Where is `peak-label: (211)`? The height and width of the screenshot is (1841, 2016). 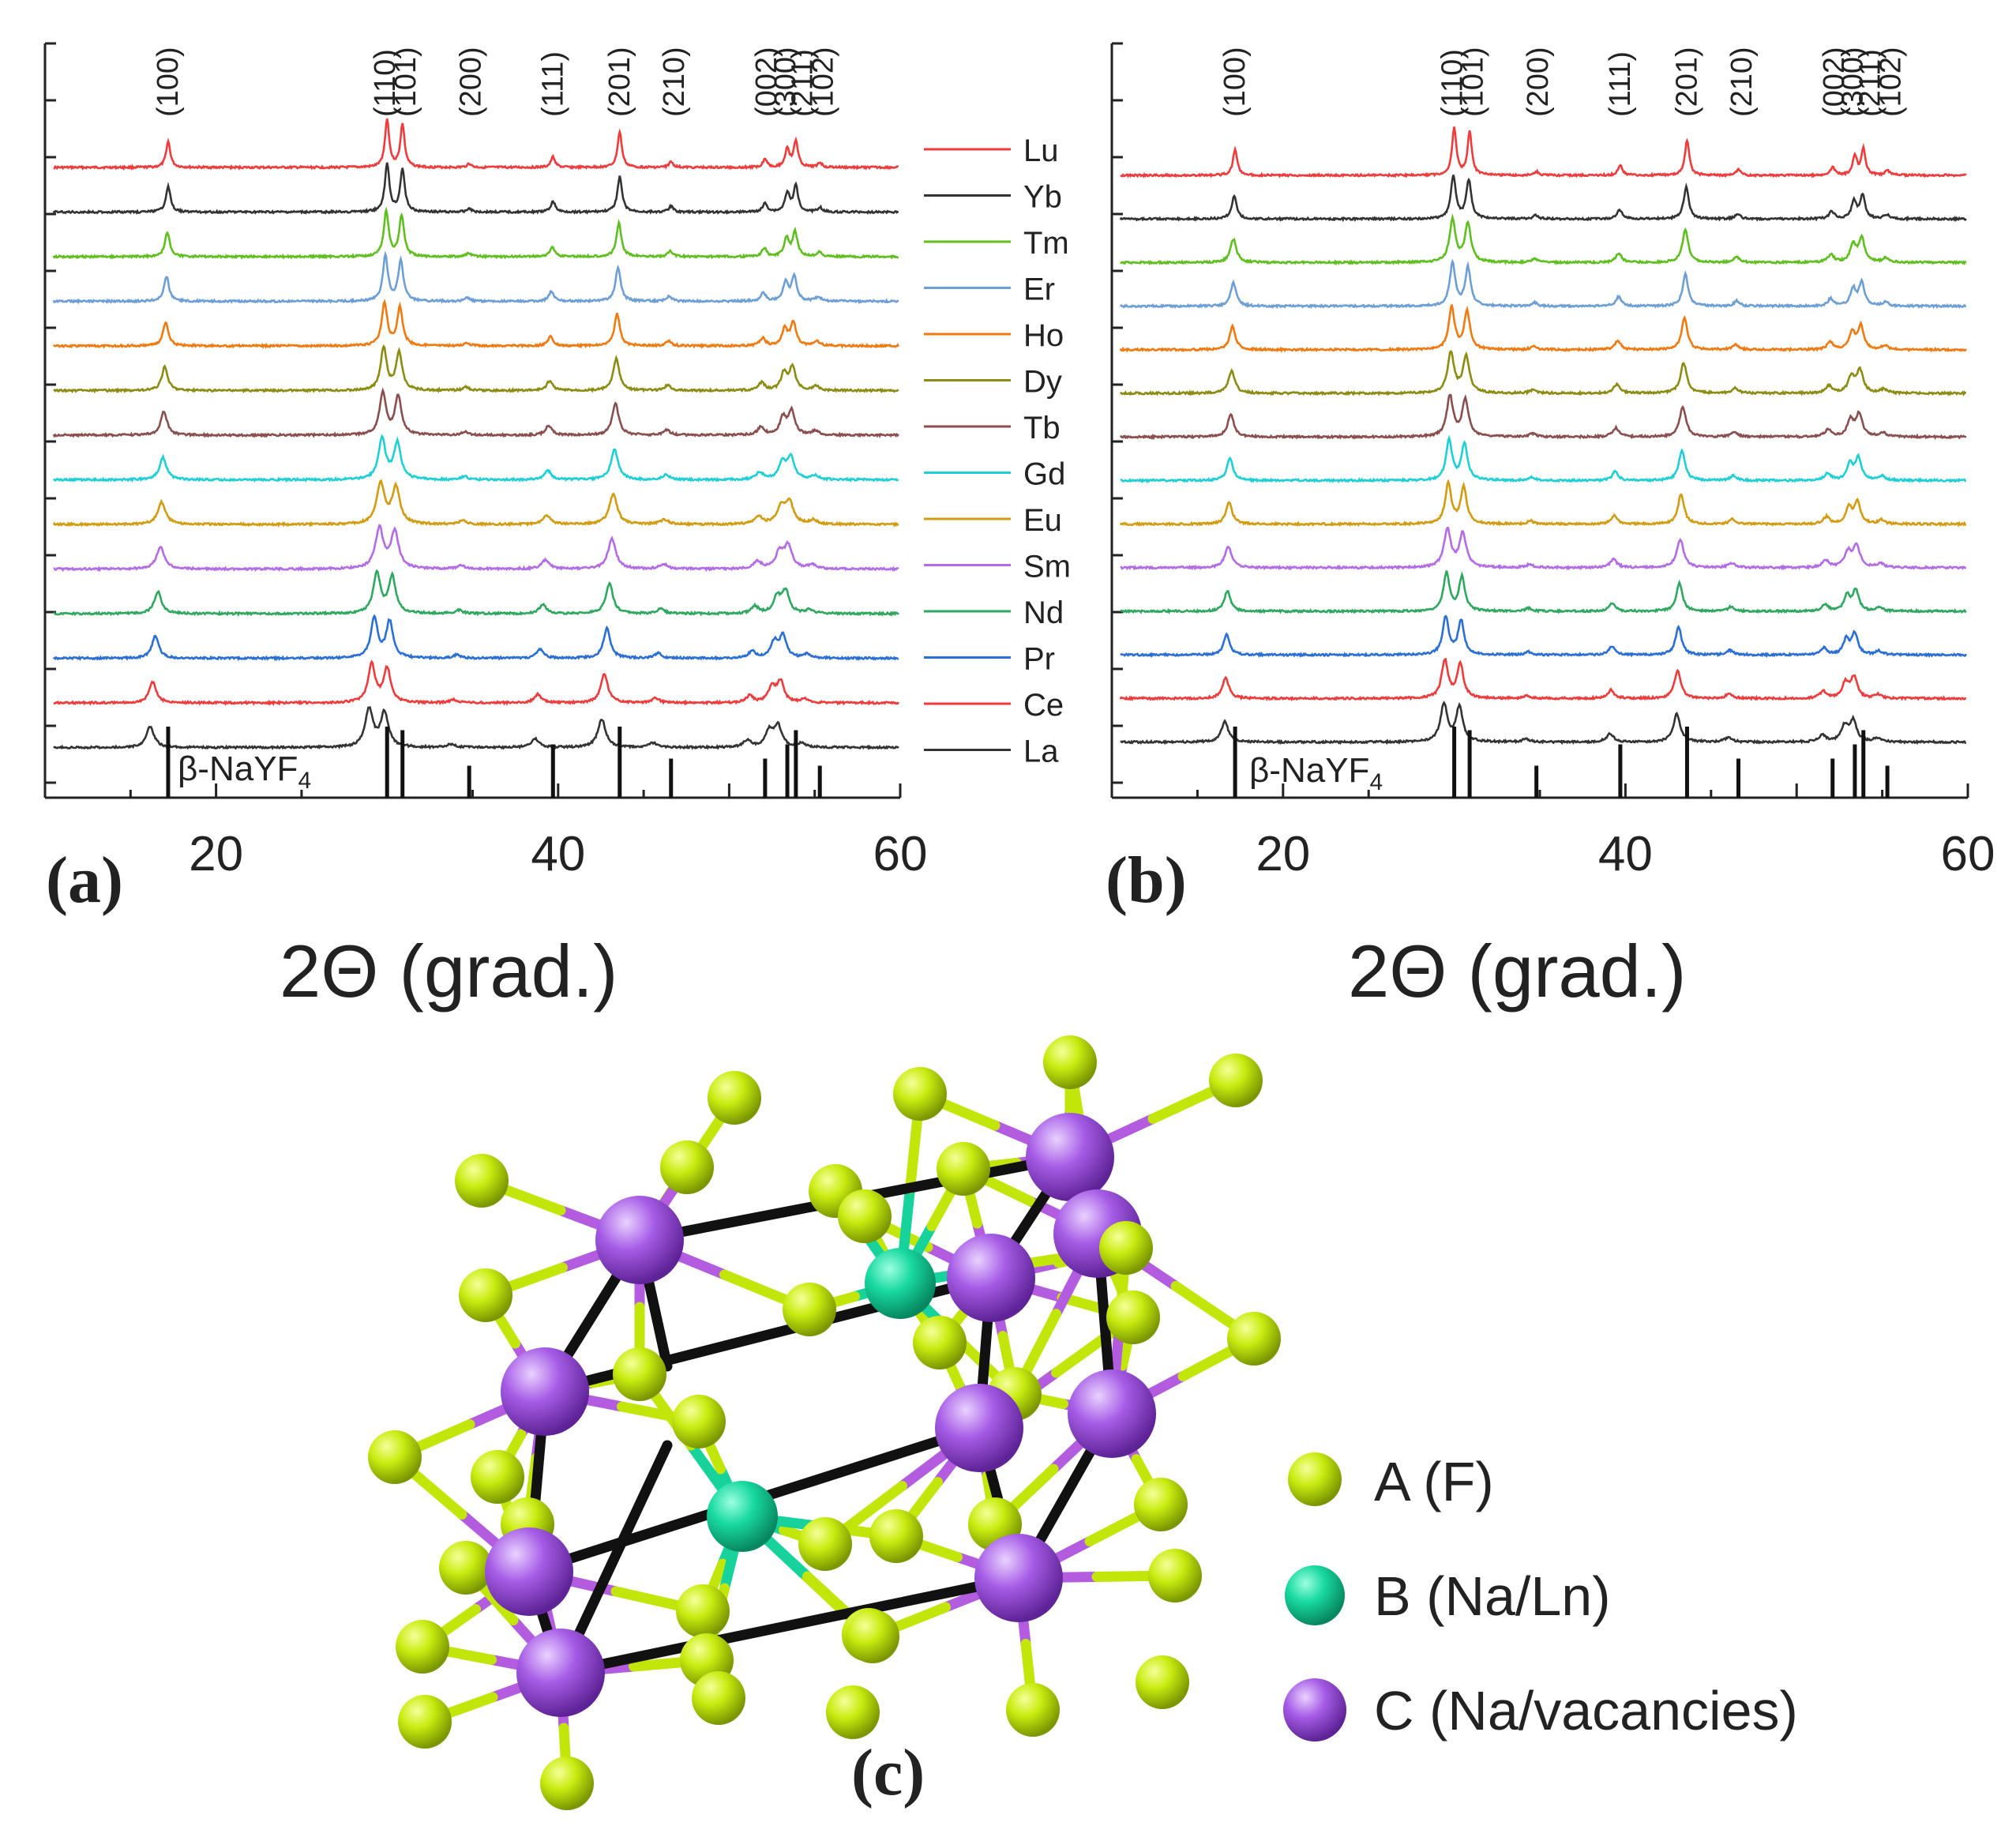
peak-label: (211) is located at coordinates (1869, 83).